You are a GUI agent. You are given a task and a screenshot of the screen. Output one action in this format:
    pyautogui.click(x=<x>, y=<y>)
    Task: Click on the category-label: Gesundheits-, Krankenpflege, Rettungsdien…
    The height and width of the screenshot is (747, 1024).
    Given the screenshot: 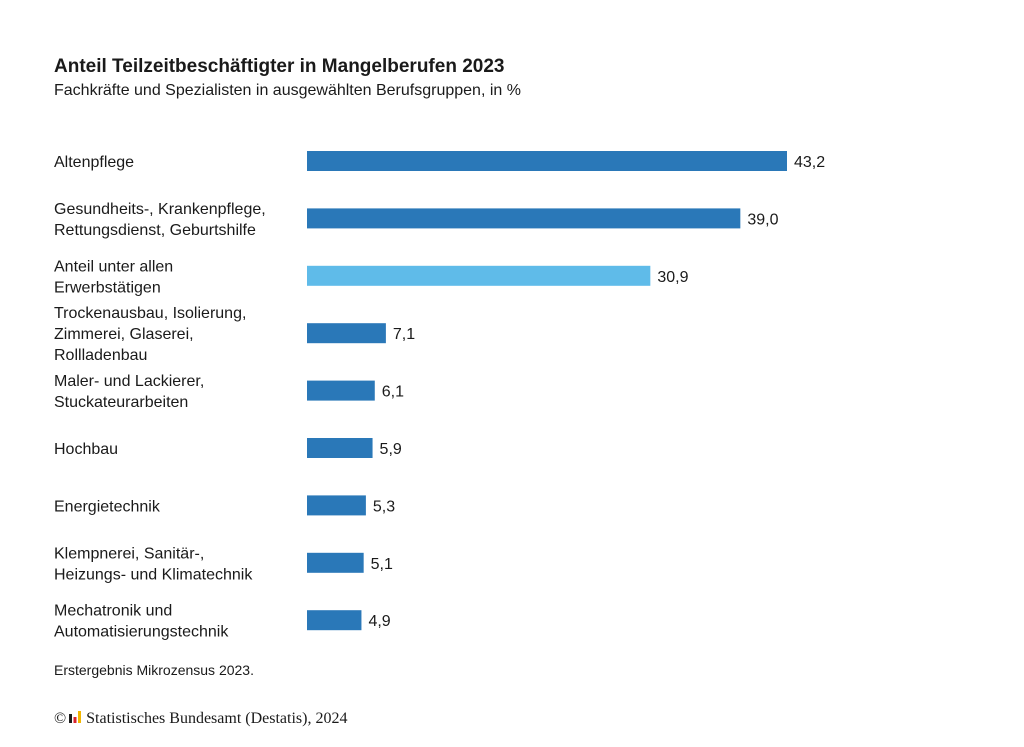 What is the action you would take?
    pyautogui.click(x=160, y=220)
    